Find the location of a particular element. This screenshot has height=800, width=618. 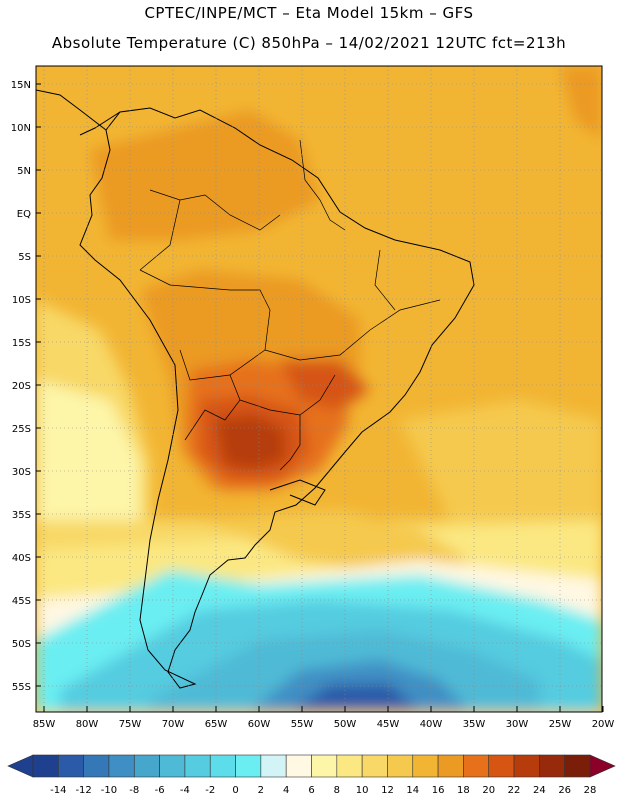

lat-label: 15S is located at coordinates (21, 343).